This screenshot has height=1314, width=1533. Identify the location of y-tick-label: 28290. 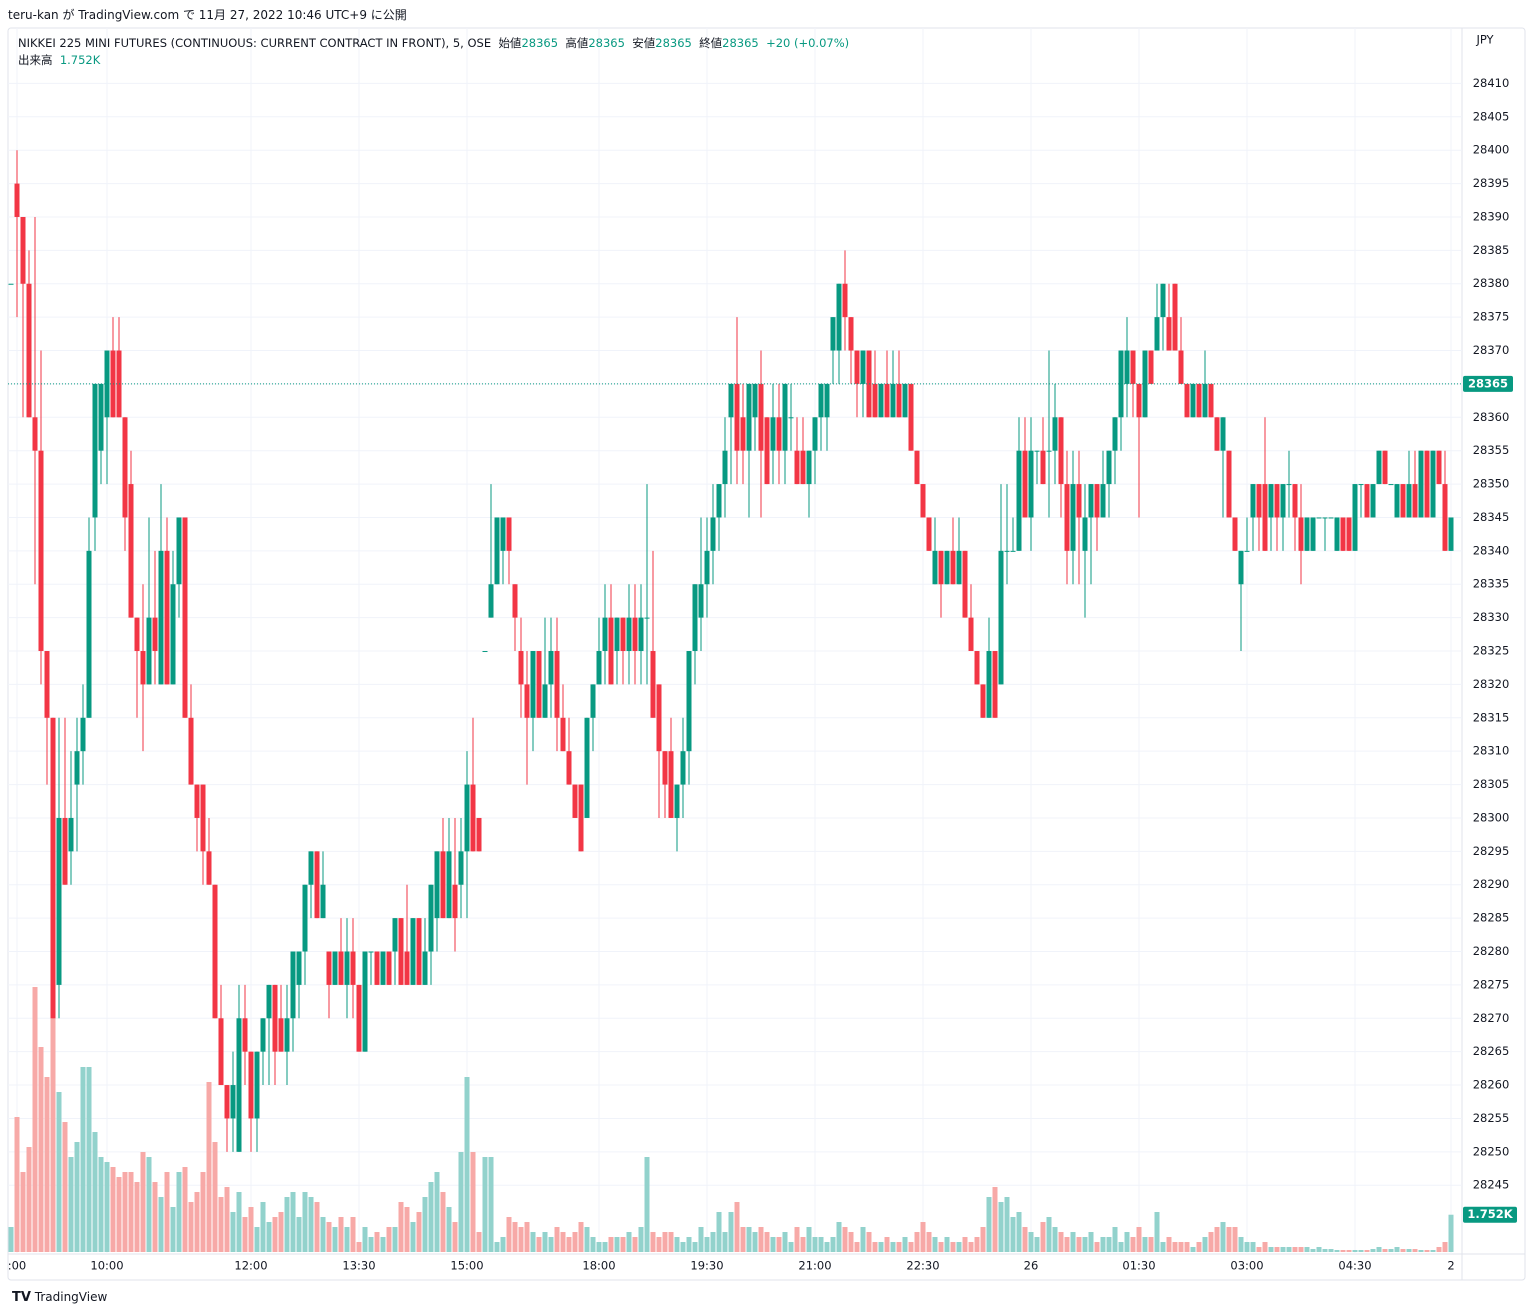
(1491, 884).